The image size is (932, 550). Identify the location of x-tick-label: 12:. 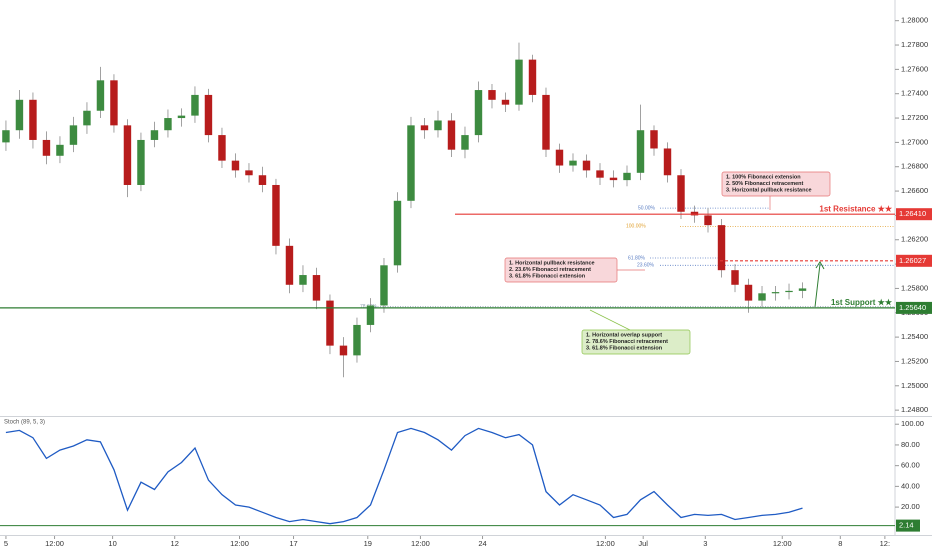
(885, 543).